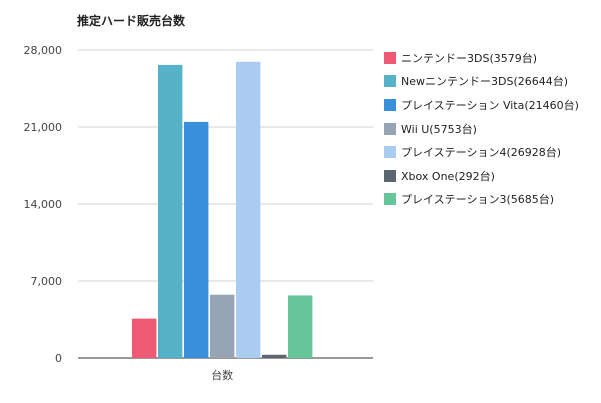 This screenshot has height=403, width=601. Describe the element at coordinates (58, 358) in the screenshot. I see `y-tick-label: 0` at that location.